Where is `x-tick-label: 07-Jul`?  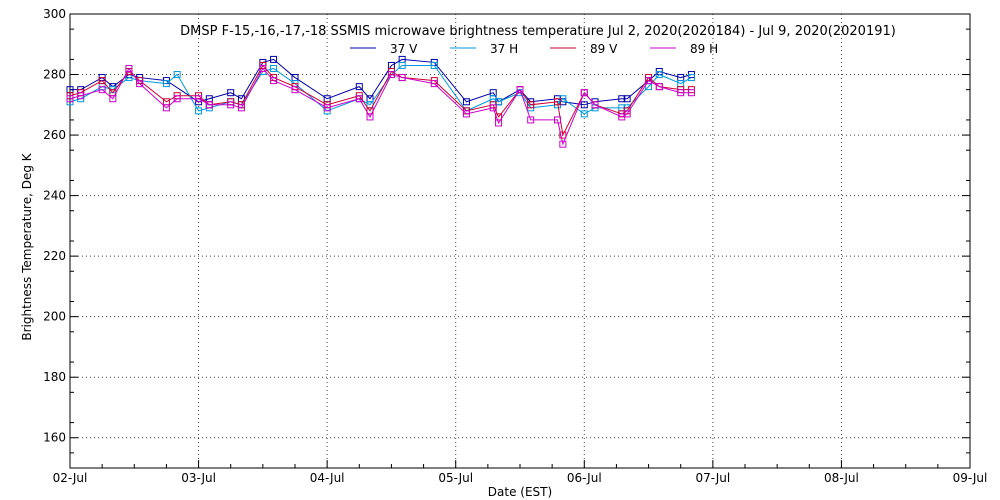 x-tick-label: 07-Jul is located at coordinates (712, 478).